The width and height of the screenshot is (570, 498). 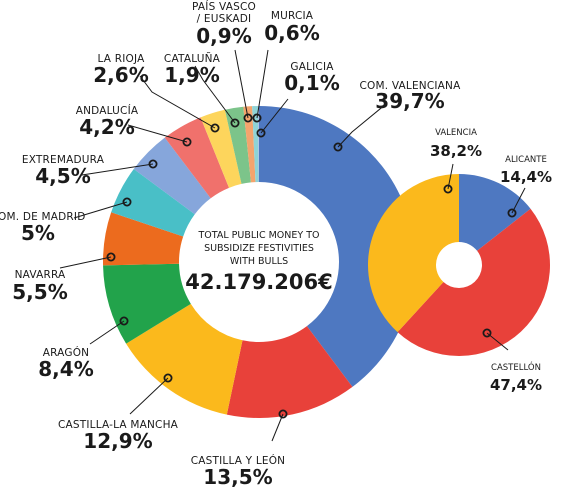 What do you see at coordinates (474, 282) in the screenshot?
I see `sub-slice-castellon` at bounding box center [474, 282].